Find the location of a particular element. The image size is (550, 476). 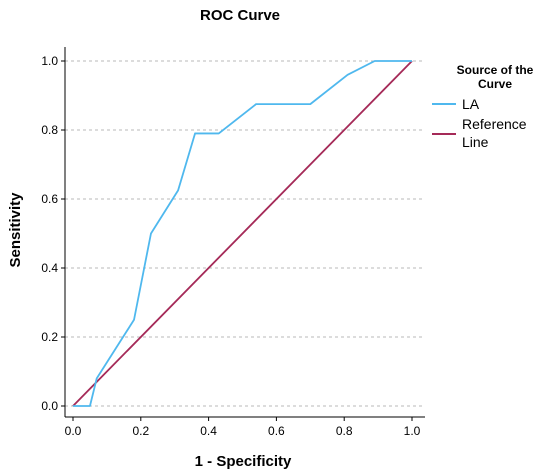

x-tick-label: 0.2 is located at coordinates (140, 431).